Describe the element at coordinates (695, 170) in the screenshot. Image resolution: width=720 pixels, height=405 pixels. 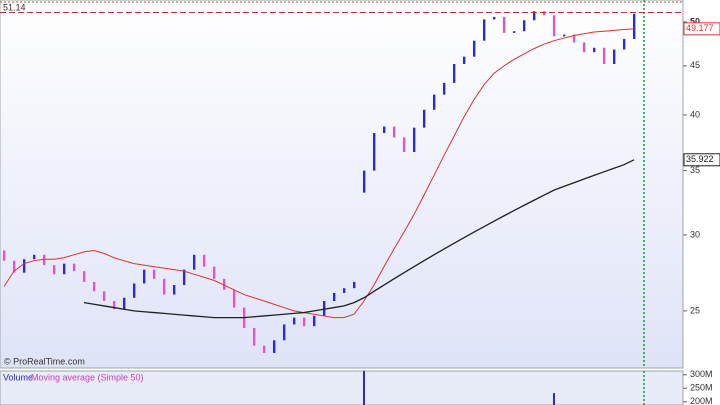
I see `y-tick-label: 35` at that location.